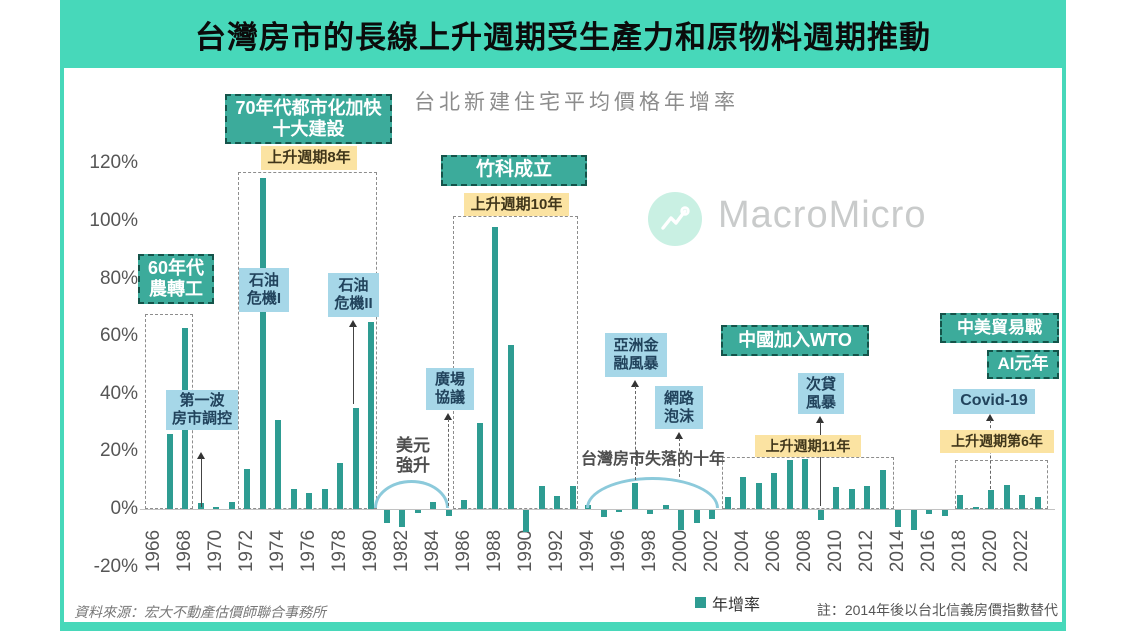  What do you see at coordinates (308, 129) in the screenshot?
I see `event-box-1970s-urbanization-ten-projects-line: 十大建設` at bounding box center [308, 129].